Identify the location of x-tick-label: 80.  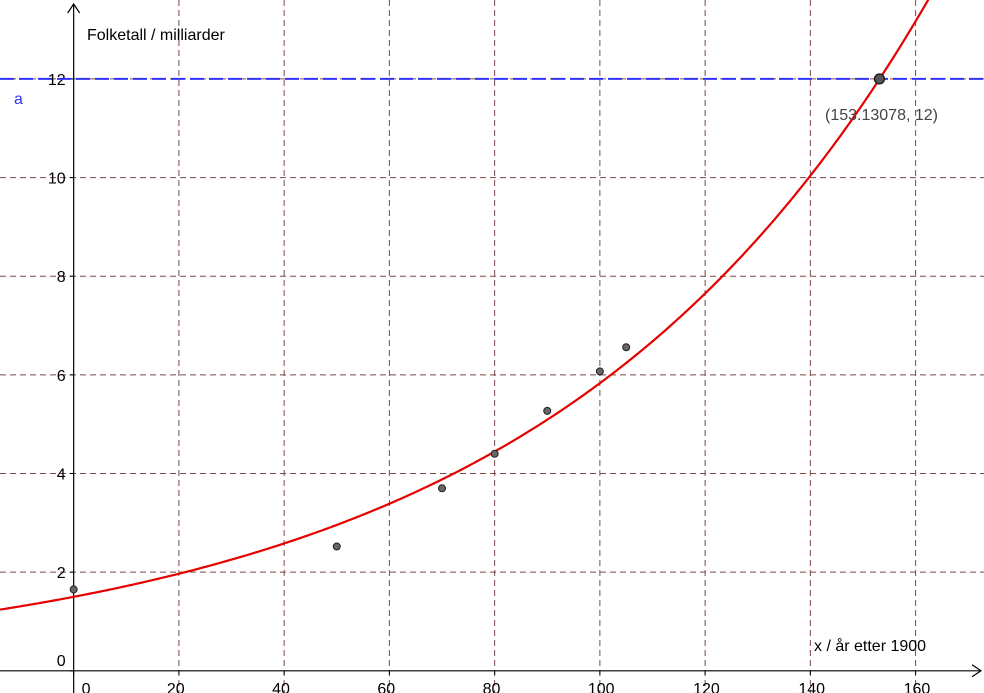
(492, 687).